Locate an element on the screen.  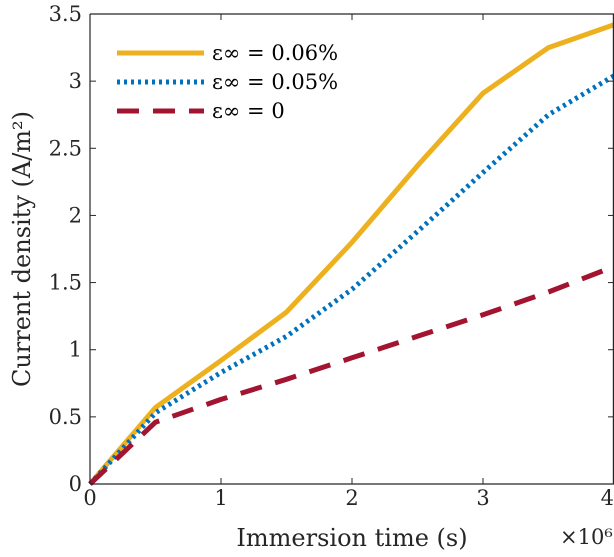
x-tick-label: 3 is located at coordinates (482, 498).